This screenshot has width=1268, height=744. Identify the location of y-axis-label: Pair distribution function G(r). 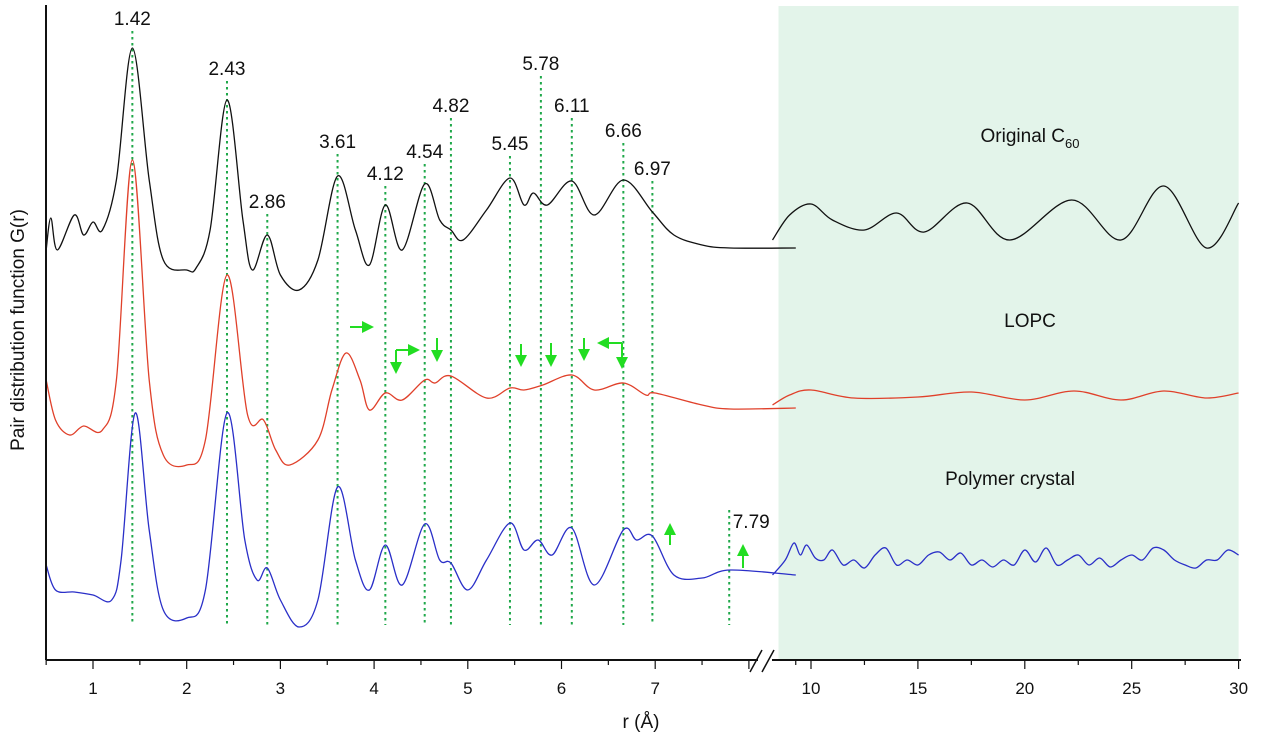
(18, 330).